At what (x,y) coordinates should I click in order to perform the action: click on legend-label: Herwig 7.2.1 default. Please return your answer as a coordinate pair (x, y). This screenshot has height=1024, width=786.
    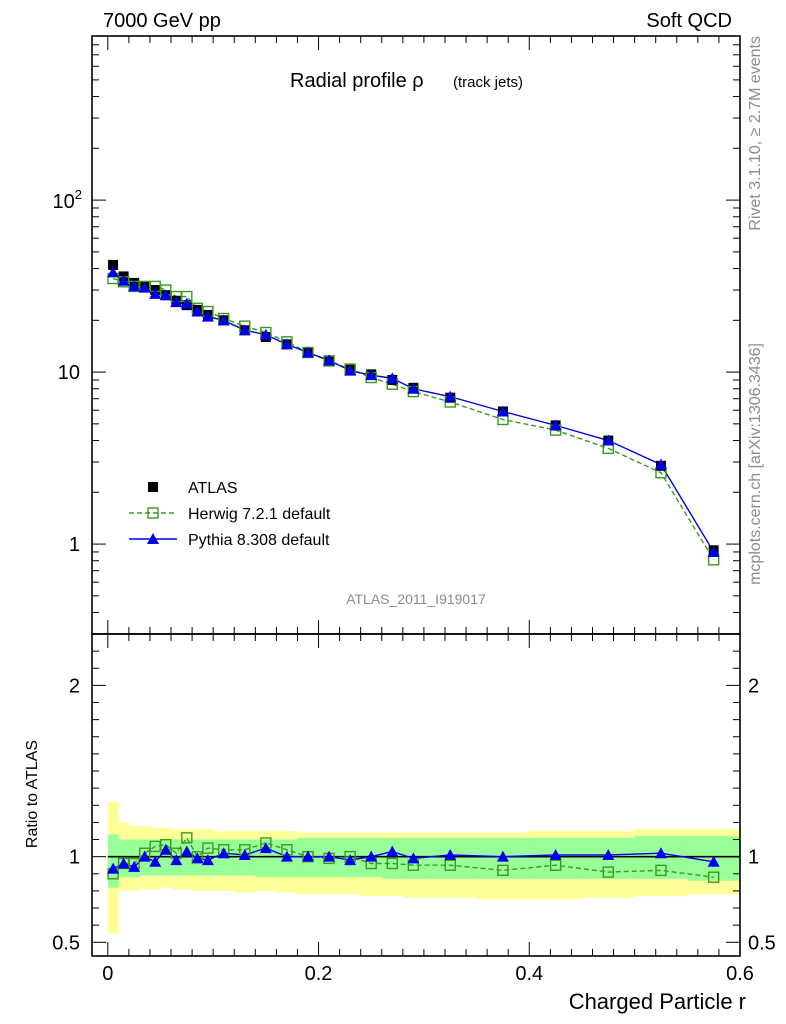
    Looking at the image, I should click on (259, 514).